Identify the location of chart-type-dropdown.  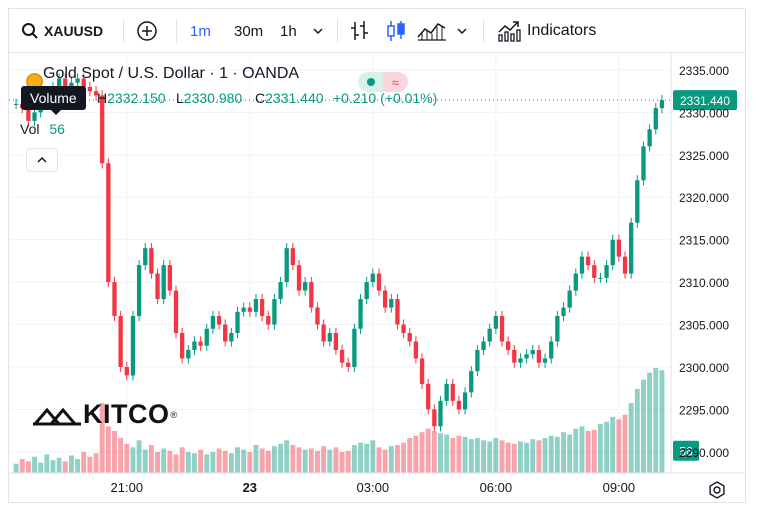
(462, 31).